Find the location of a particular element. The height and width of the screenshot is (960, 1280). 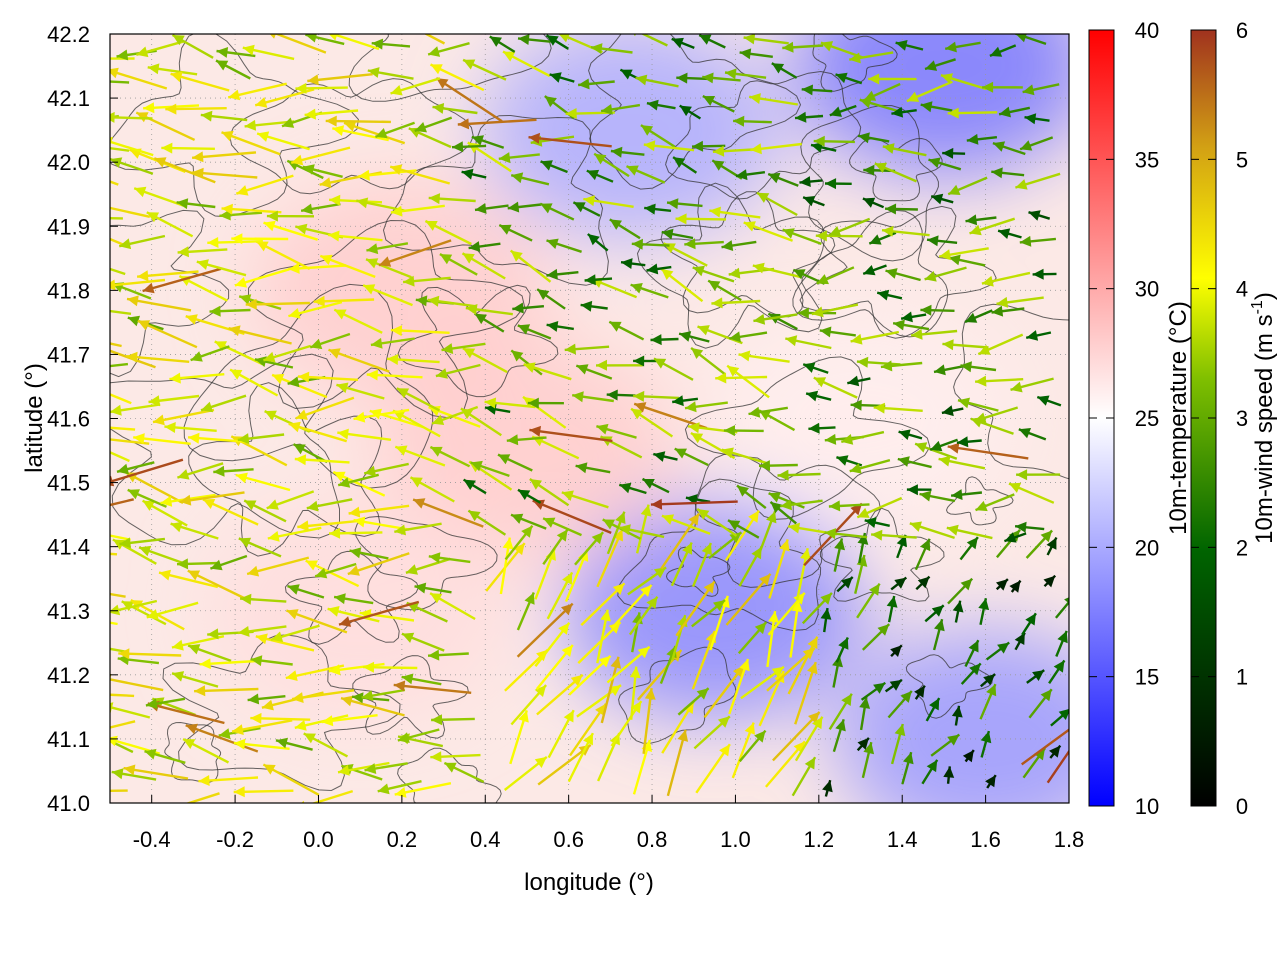

colorbar-tick-label: 5 is located at coordinates (1242, 159).